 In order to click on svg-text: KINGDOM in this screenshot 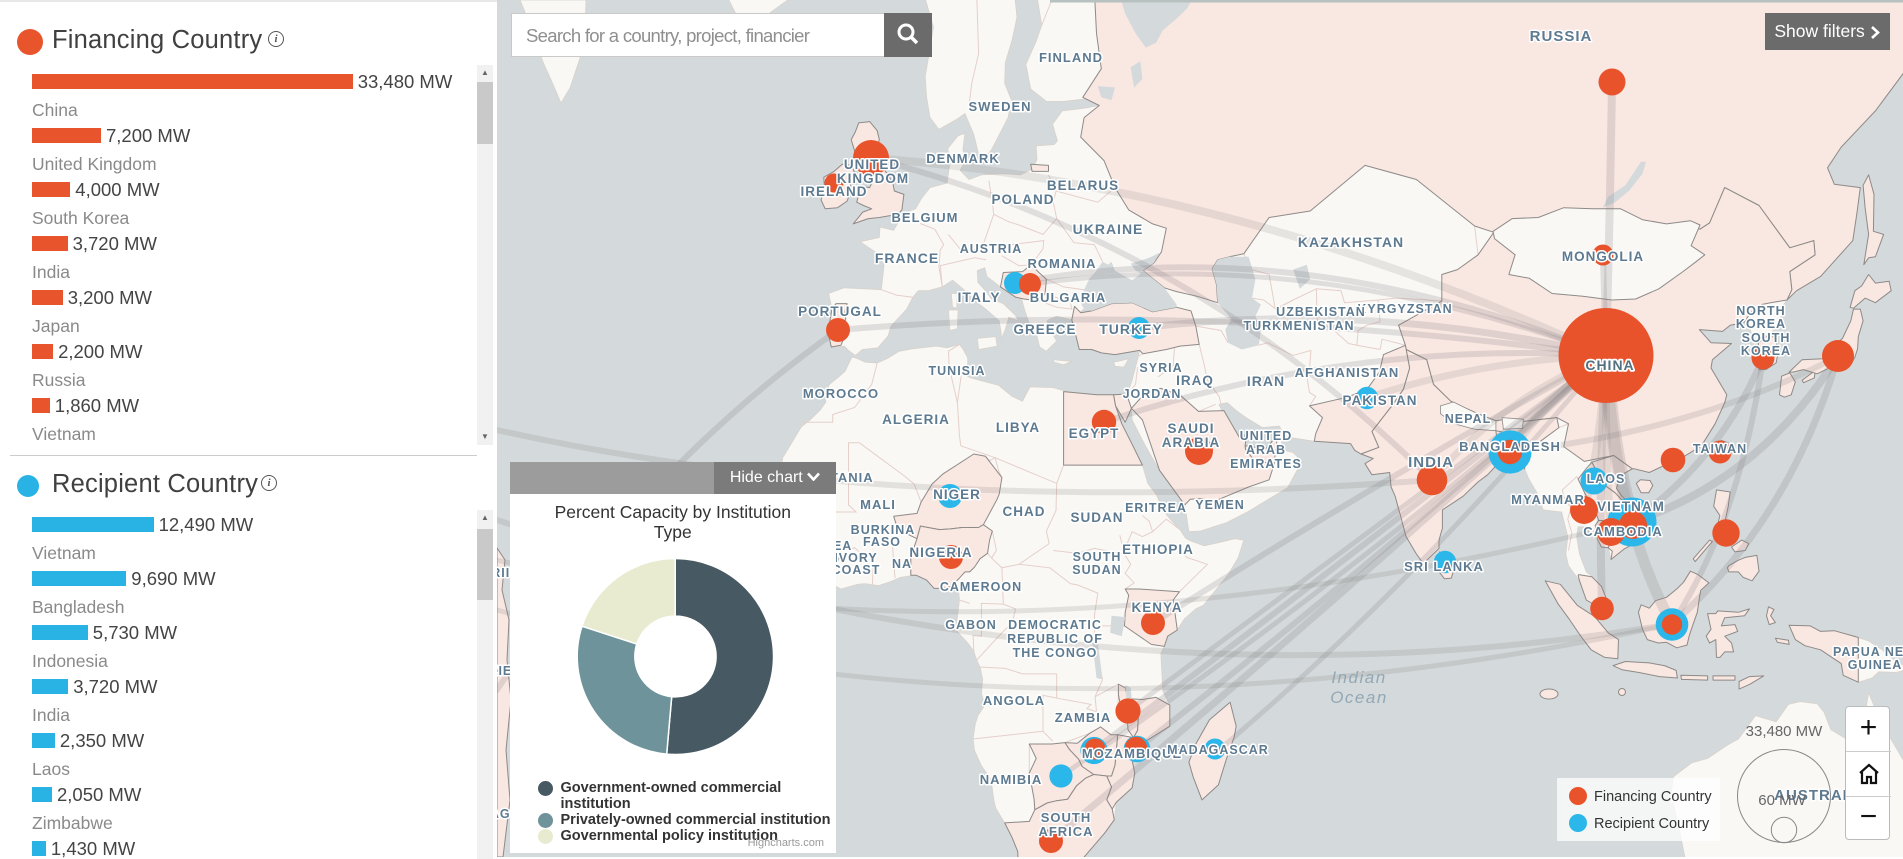, I will do `click(873, 178)`.